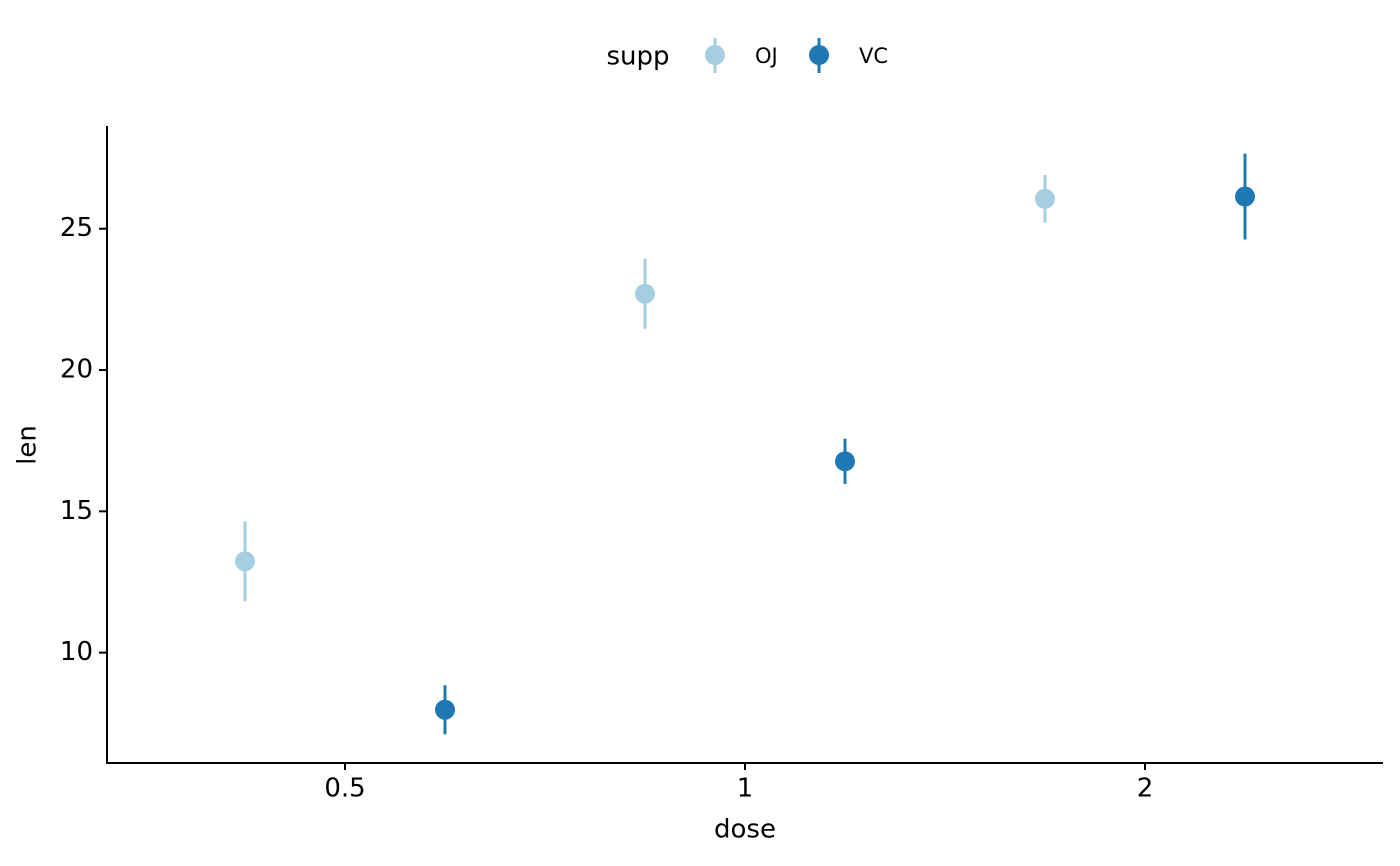 This screenshot has height=866, width=1400. Describe the element at coordinates (637, 57) in the screenshot. I see `legend-title: supp` at that location.